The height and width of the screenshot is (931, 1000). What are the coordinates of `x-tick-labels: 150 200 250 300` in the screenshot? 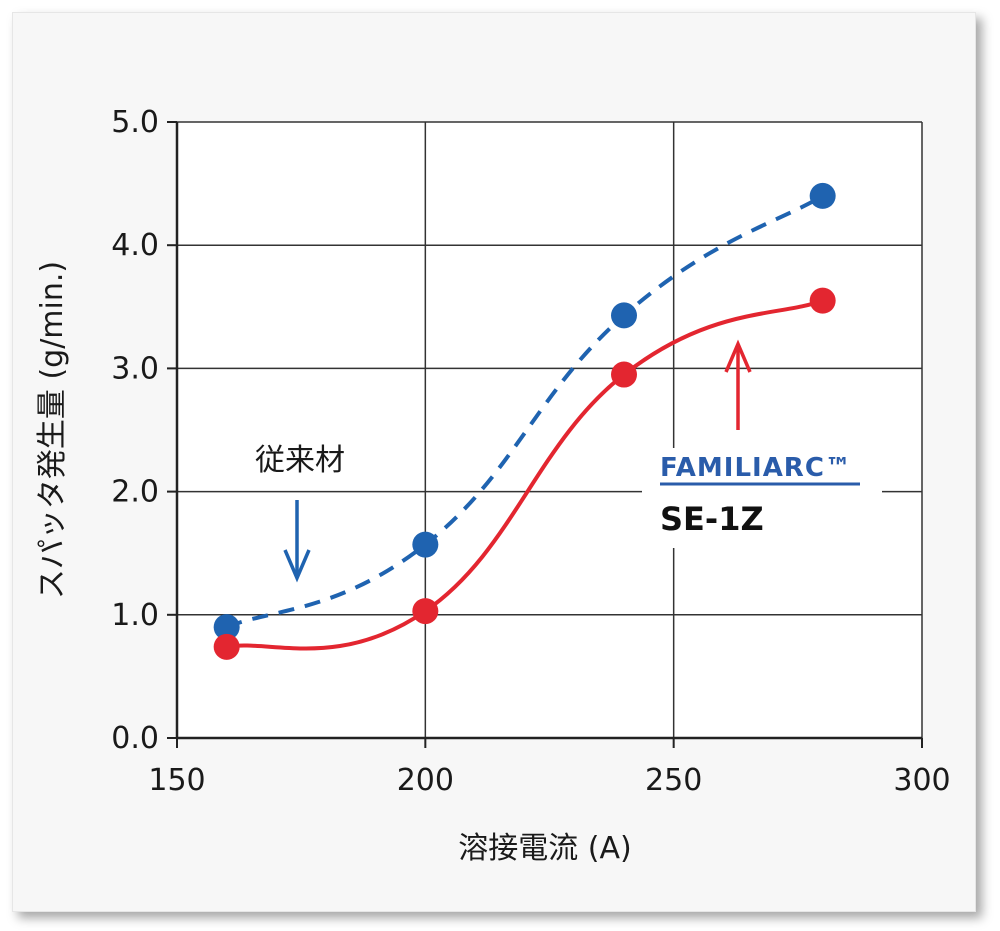 It's located at (549, 780).